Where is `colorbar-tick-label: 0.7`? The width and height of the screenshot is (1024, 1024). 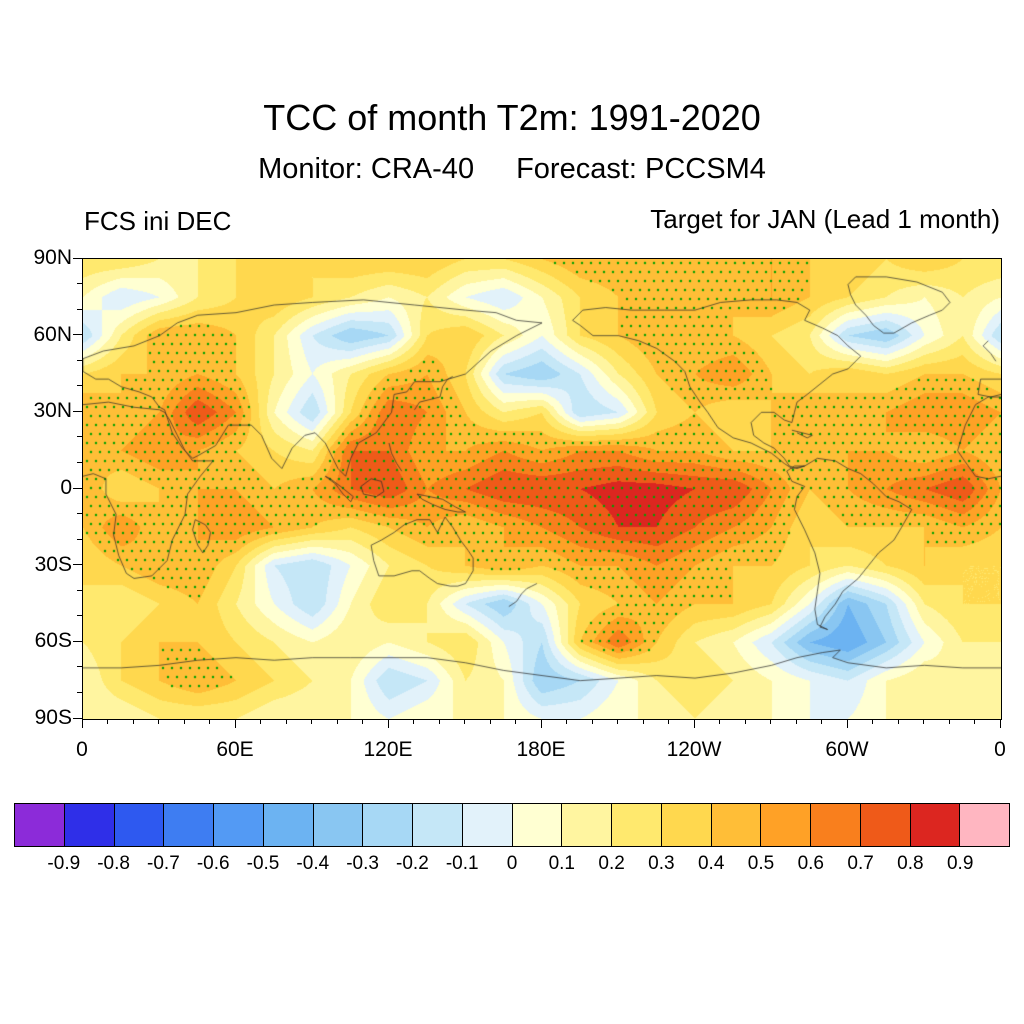 colorbar-tick-label: 0.7 is located at coordinates (860, 863).